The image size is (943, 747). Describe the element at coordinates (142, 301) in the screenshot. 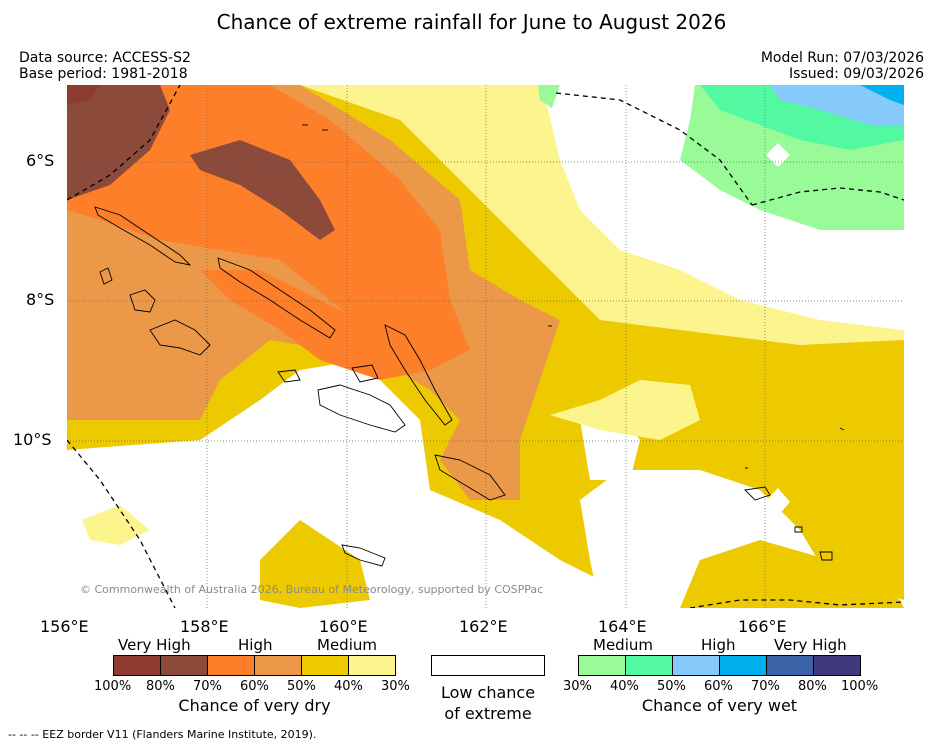

I see `island-kolombangara` at that location.